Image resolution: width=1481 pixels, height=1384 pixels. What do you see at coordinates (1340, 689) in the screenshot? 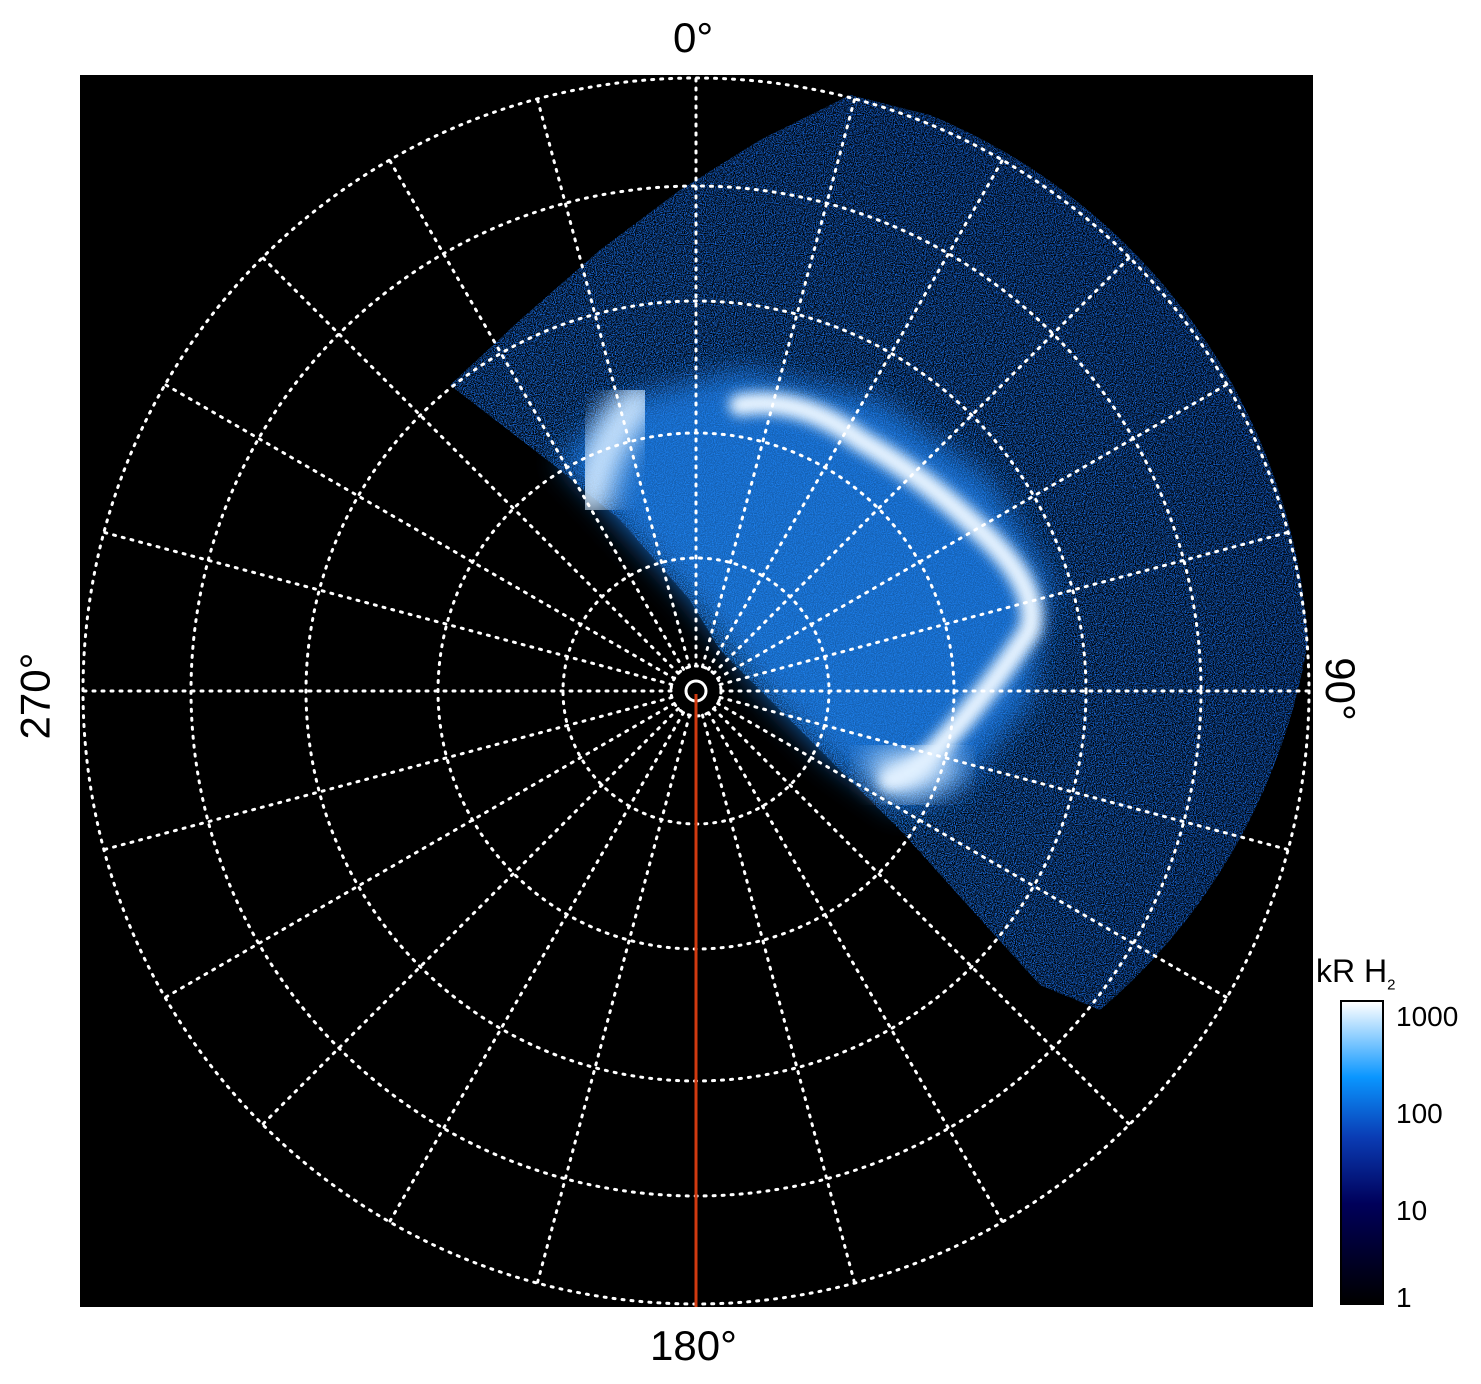
I see `angle-label-90: 90°` at bounding box center [1340, 689].